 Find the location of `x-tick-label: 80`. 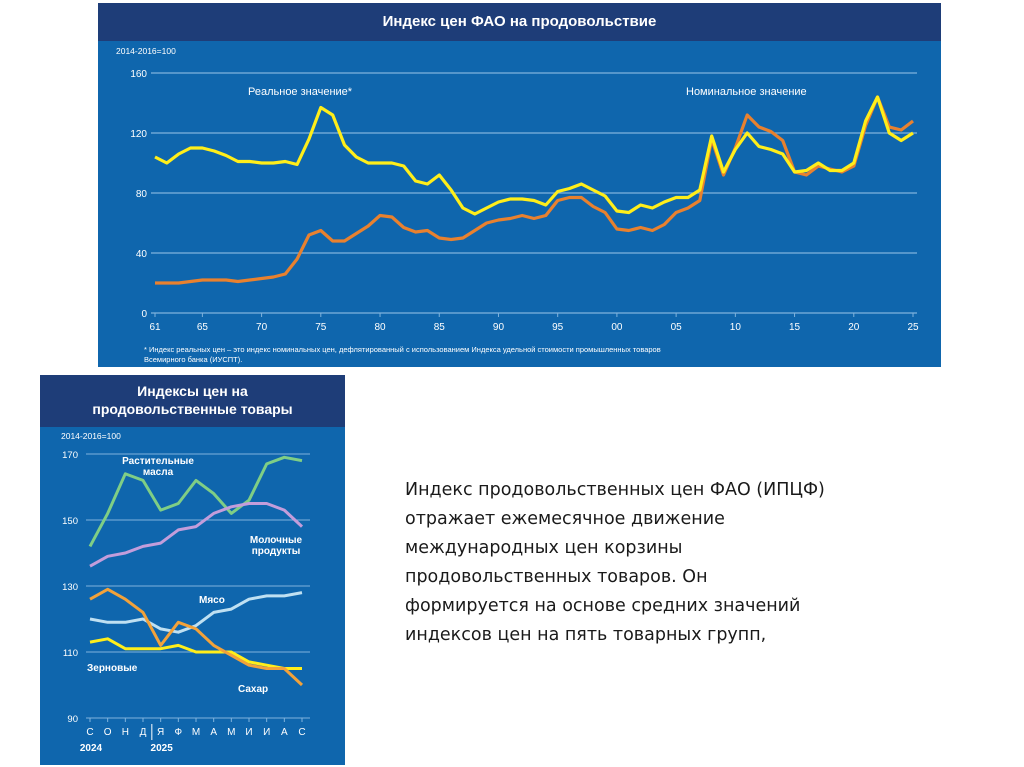

x-tick-label: 80 is located at coordinates (380, 327).